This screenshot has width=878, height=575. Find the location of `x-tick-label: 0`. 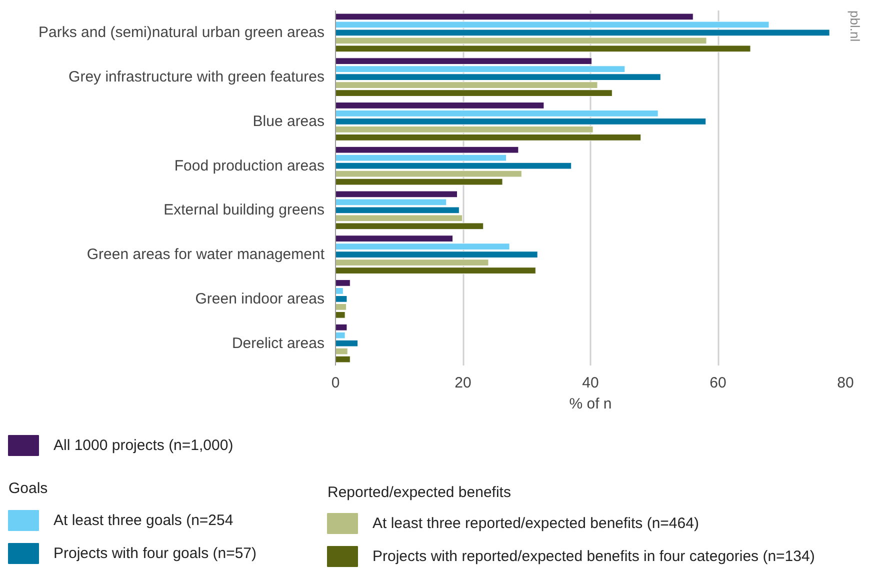

x-tick-label: 0 is located at coordinates (335, 383).